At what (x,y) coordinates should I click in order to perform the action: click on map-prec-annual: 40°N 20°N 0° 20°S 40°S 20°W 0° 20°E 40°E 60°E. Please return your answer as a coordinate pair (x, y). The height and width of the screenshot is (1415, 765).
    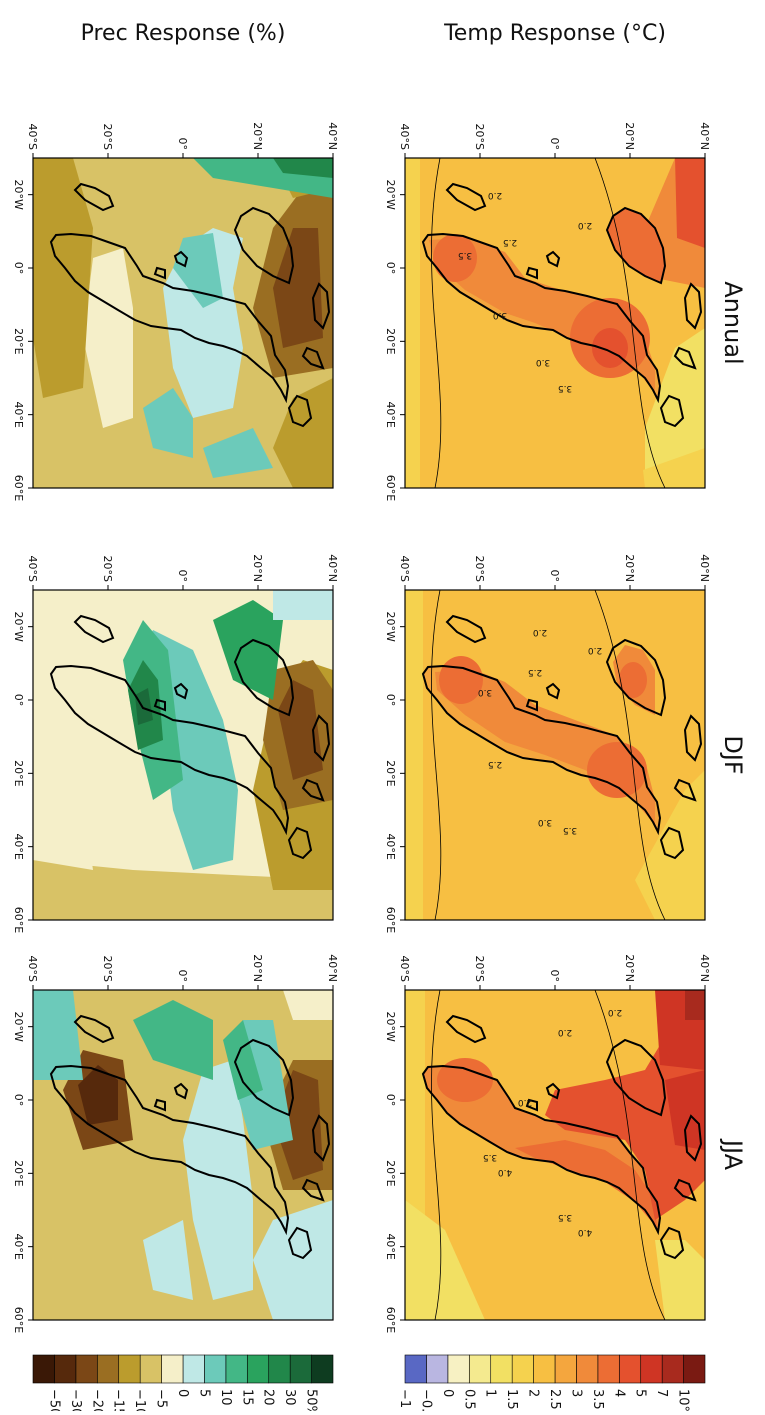
    Looking at the image, I should click on (175, 311).